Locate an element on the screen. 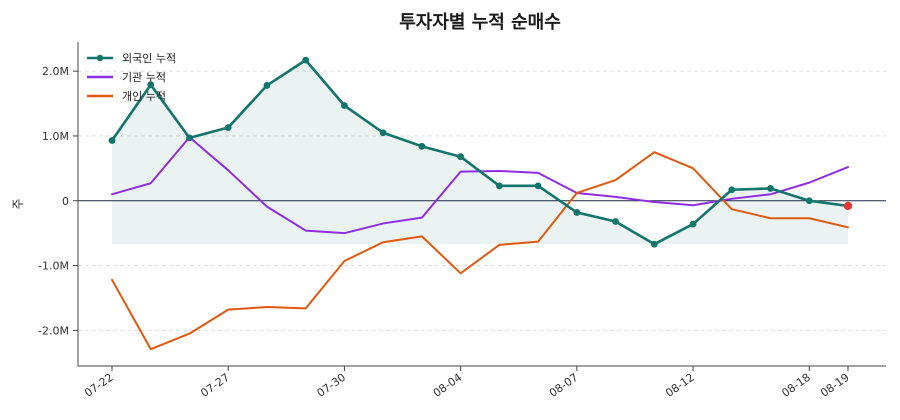 The image size is (900, 420). x-tick-label: 07-22 is located at coordinates (99, 385).